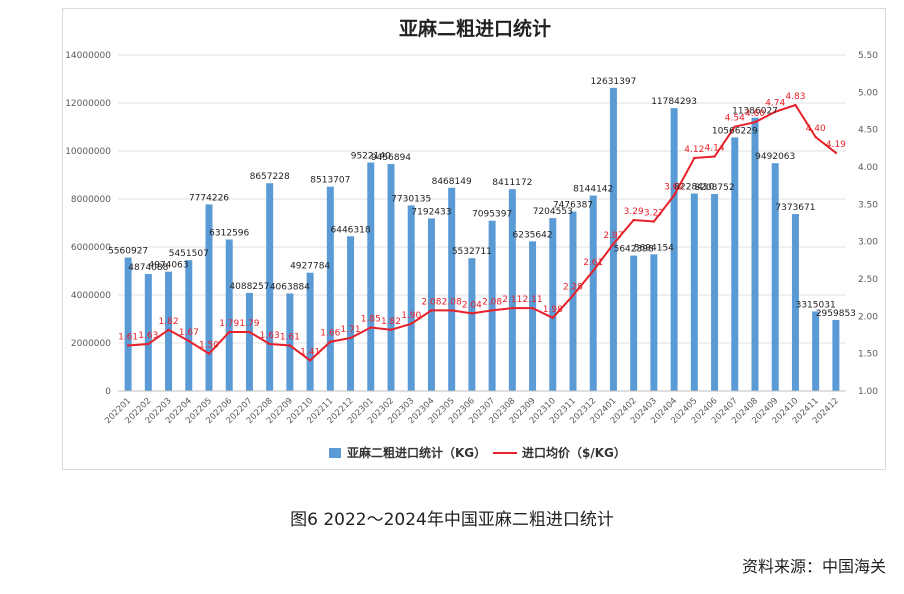 The height and width of the screenshot is (594, 904). I want to click on line-data-label: 1.71, so click(351, 330).